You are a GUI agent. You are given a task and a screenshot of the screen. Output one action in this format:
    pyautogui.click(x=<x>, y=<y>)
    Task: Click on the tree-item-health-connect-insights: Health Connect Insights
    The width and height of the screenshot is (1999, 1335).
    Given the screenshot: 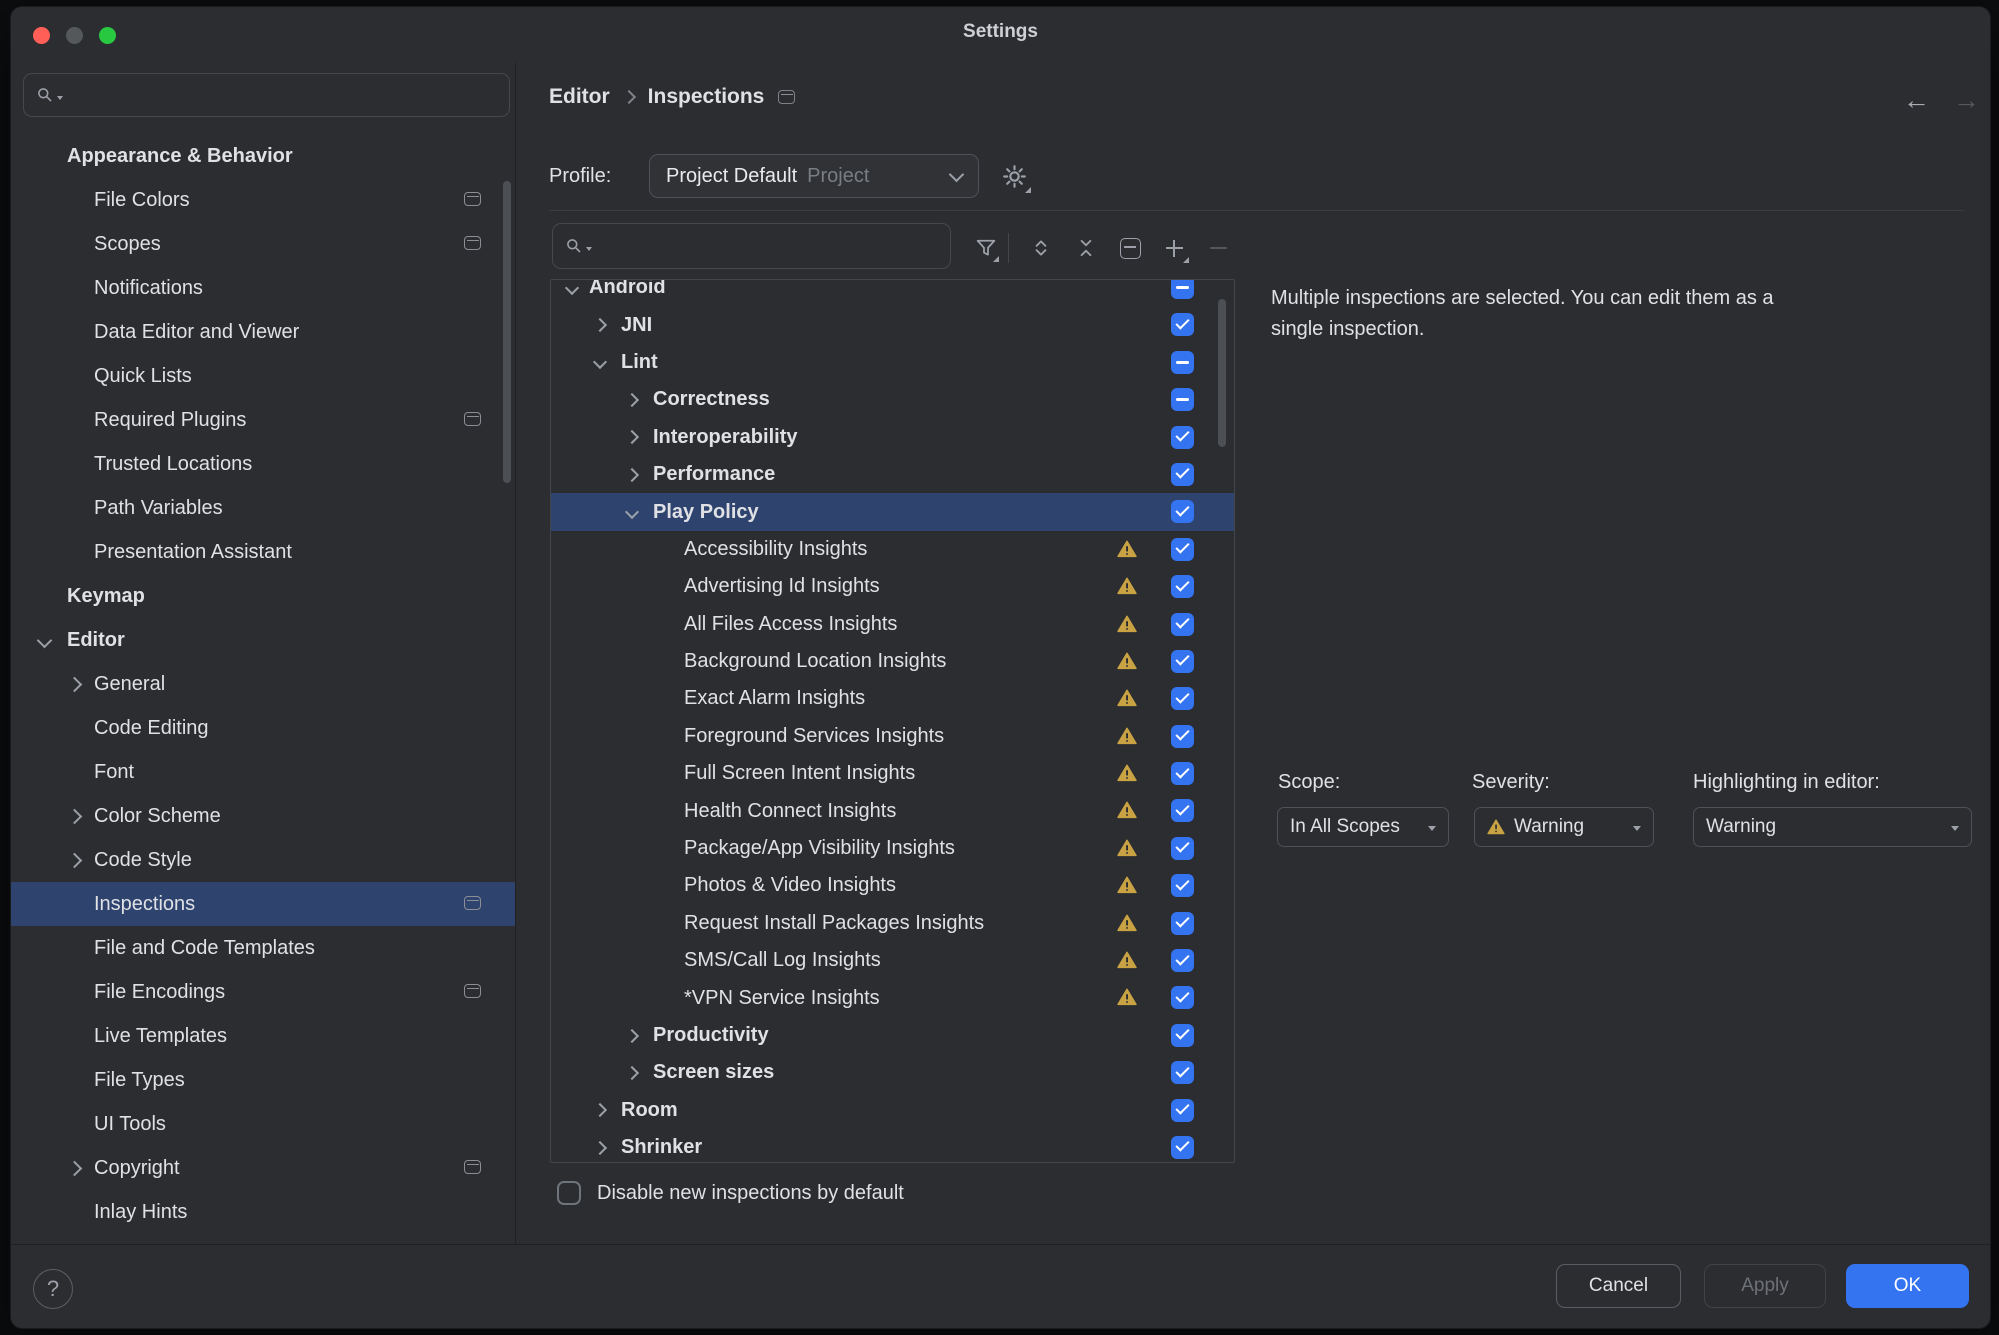 What is the action you would take?
    pyautogui.click(x=892, y=810)
    